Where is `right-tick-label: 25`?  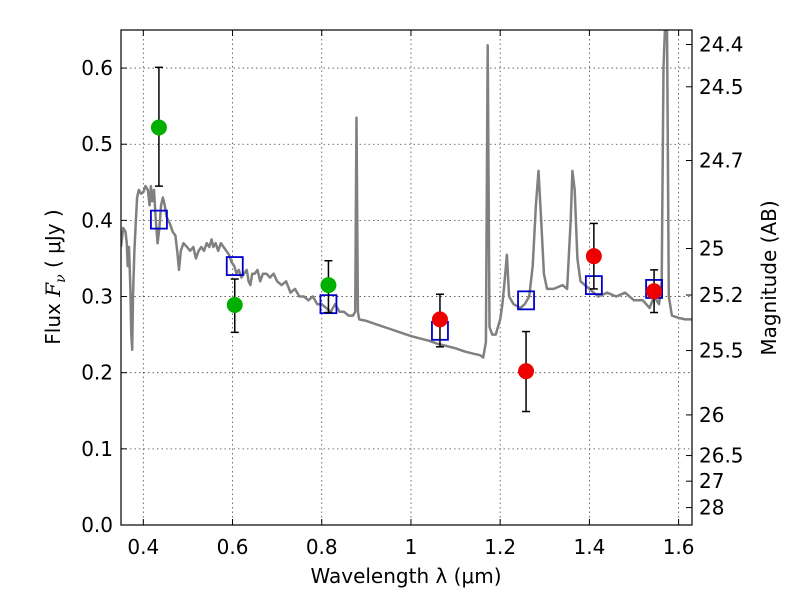 right-tick-label: 25 is located at coordinates (711, 249).